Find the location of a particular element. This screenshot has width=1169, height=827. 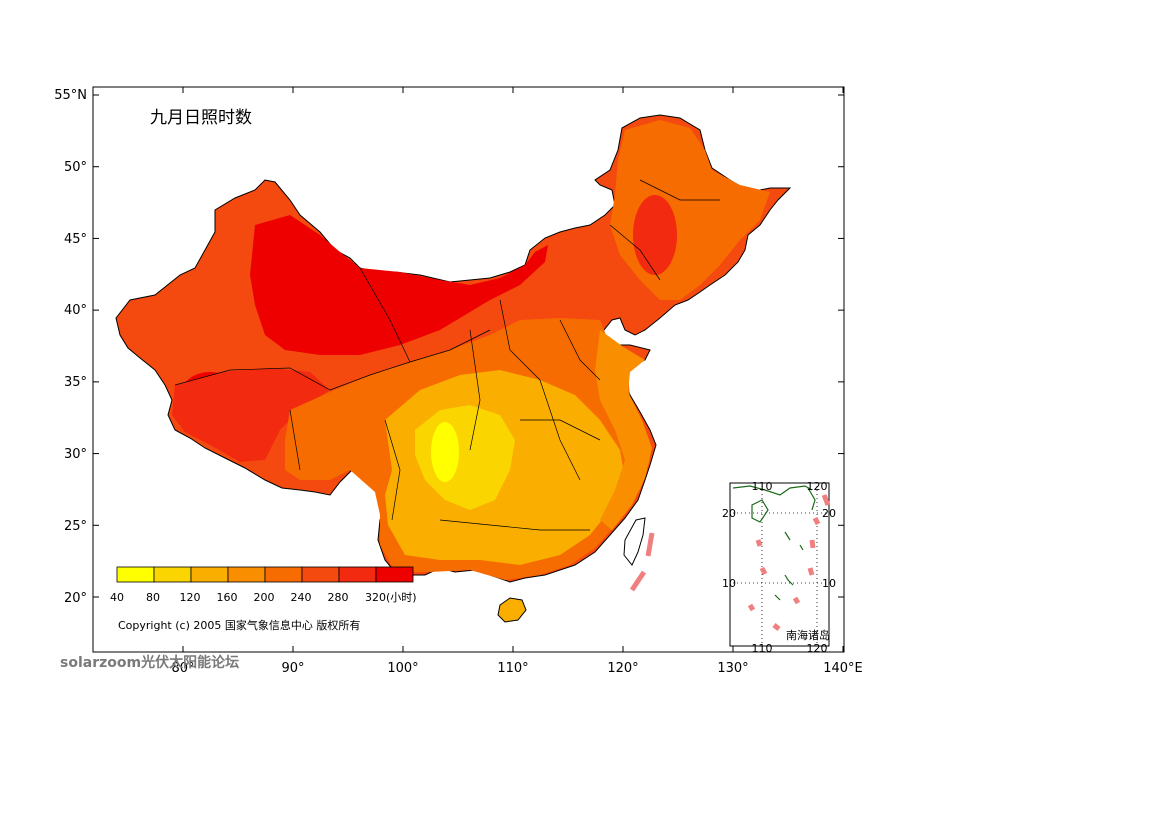

lat-label-50: 50° is located at coordinates (75, 167).